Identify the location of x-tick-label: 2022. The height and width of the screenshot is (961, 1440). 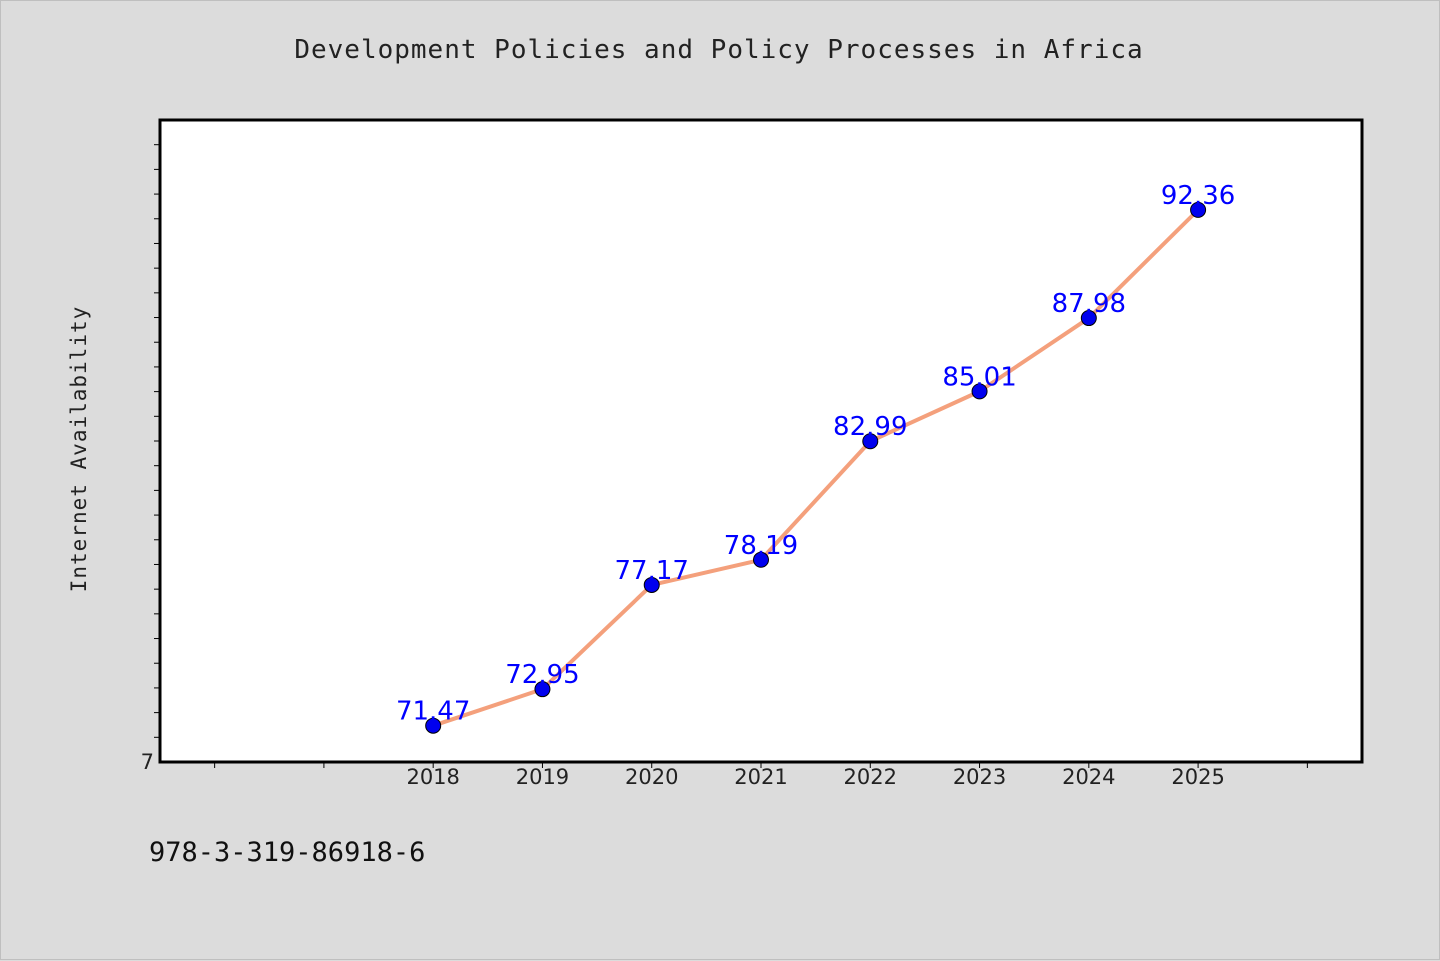
(870, 777).